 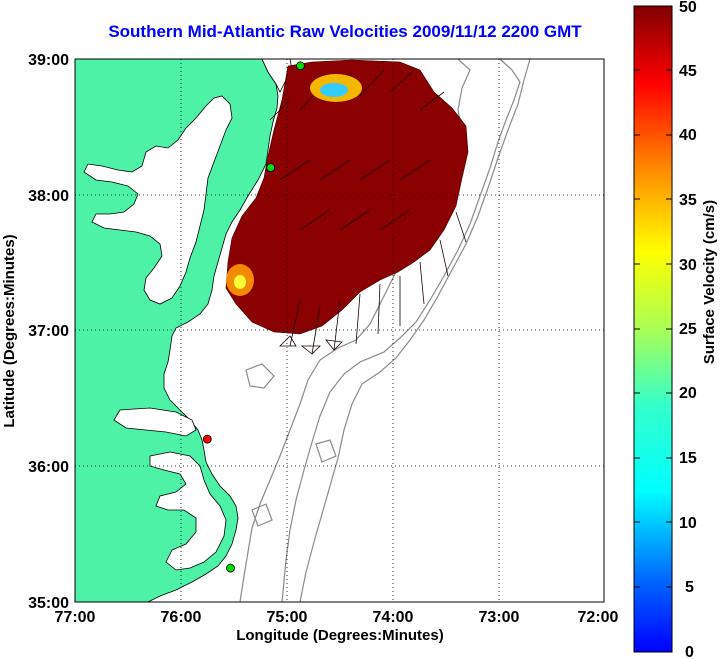 What do you see at coordinates (598, 617) in the screenshot?
I see `x-tick-label: 72:00` at bounding box center [598, 617].